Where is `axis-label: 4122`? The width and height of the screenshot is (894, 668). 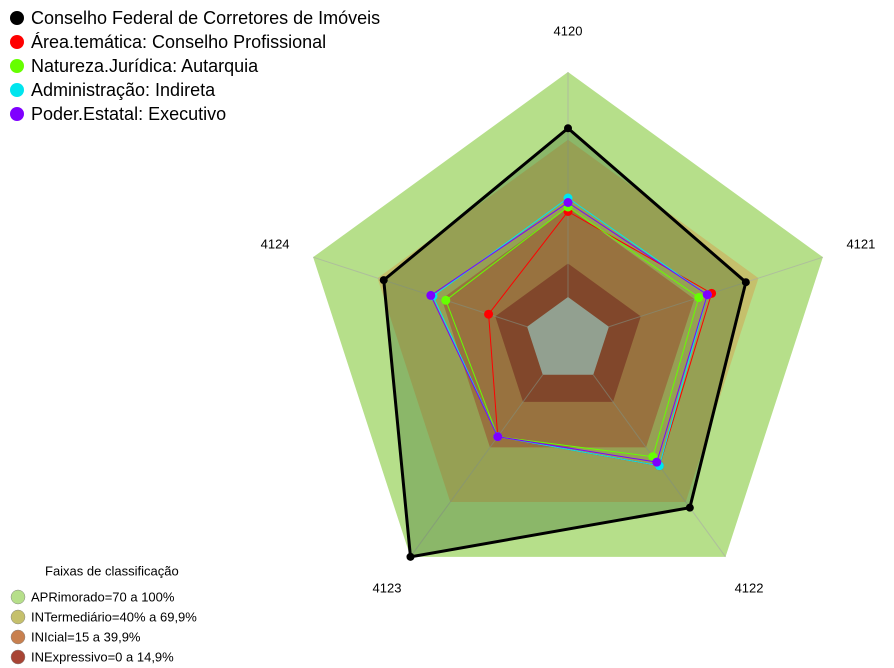 axis-label: 4122 is located at coordinates (749, 588).